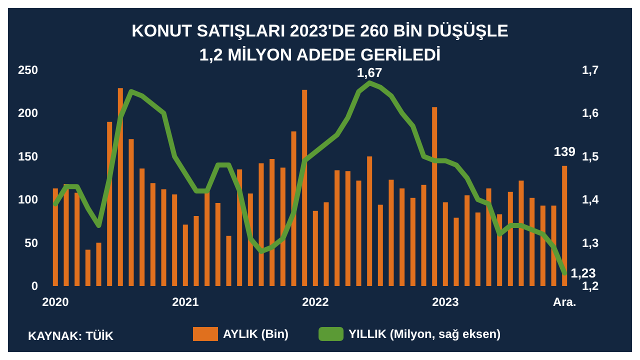 The width and height of the screenshot is (640, 360). I want to click on x-tick-label: Ara., so click(564, 302).